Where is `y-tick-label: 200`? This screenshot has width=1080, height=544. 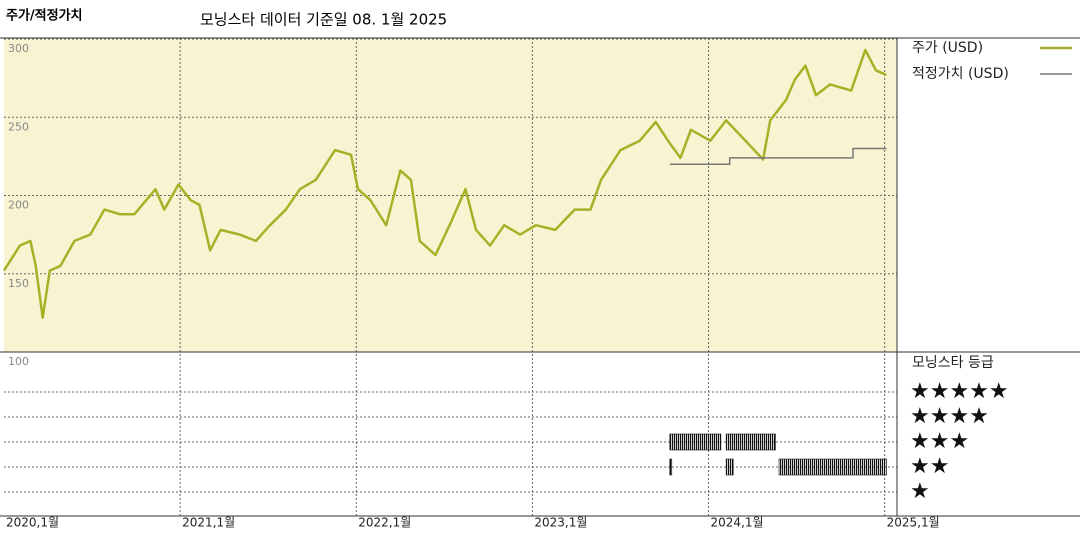
y-tick-label: 200 is located at coordinates (18, 205).